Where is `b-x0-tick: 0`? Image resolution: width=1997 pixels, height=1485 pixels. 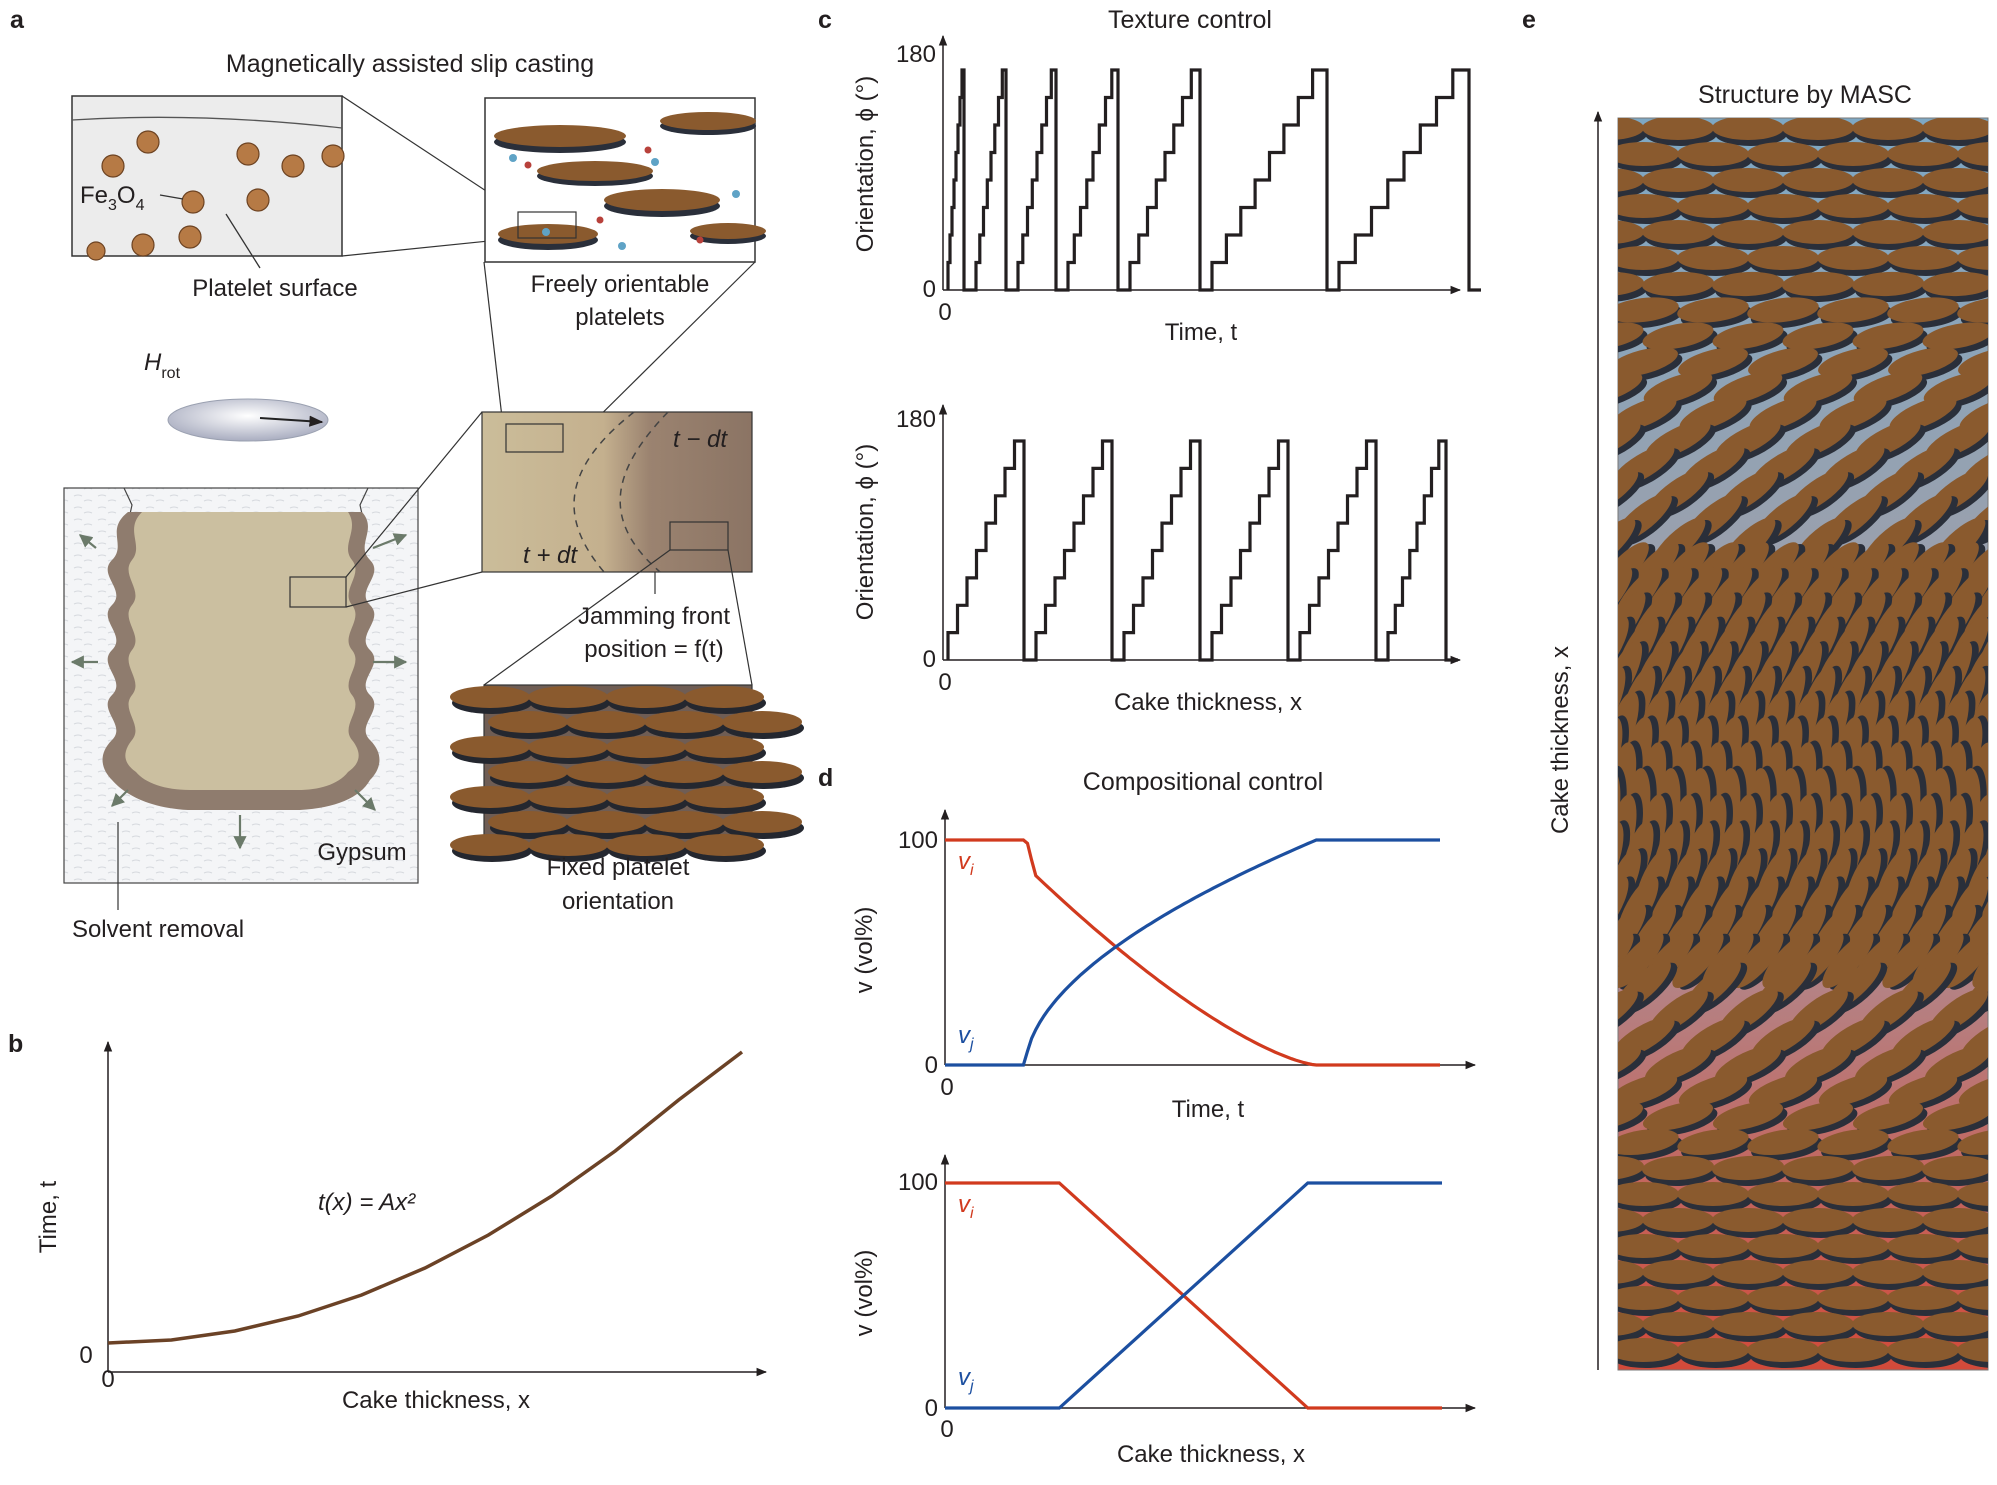
b-x0-tick: 0 is located at coordinates (107, 1379).